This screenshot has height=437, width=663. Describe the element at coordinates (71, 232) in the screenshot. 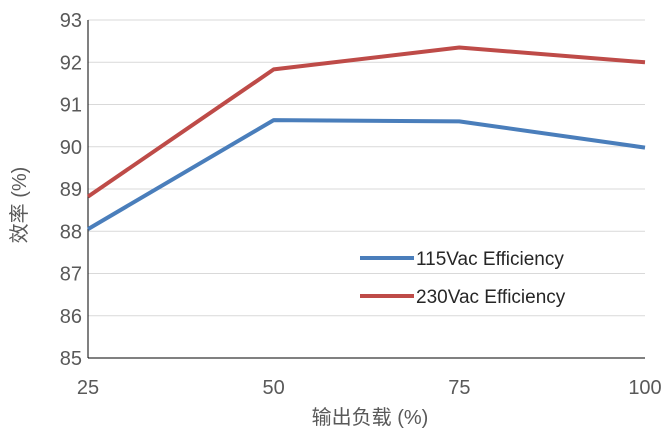

I see `y-tick-label: 88` at that location.